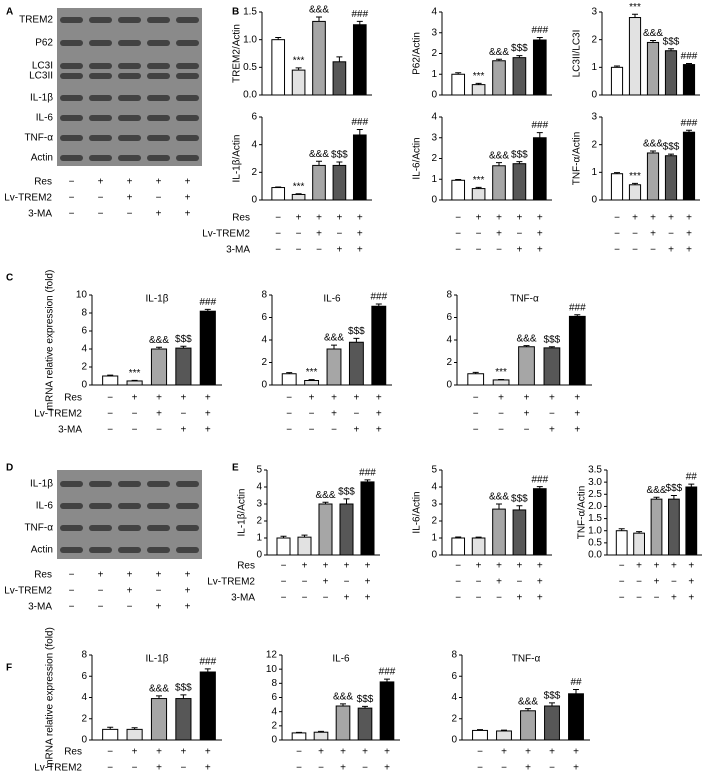 This screenshot has height=779, width=709. I want to click on blot-label: TNF-α, so click(38, 528).